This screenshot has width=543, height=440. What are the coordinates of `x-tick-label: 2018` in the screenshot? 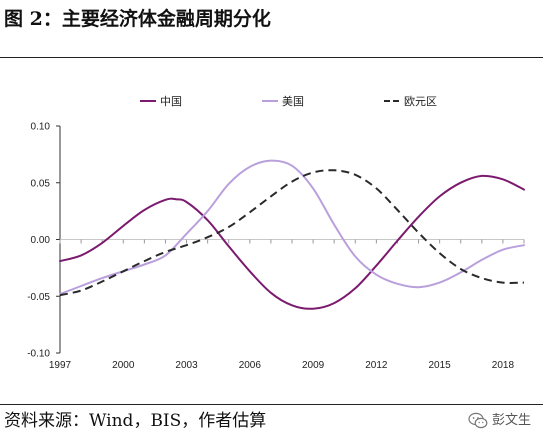 It's located at (503, 365).